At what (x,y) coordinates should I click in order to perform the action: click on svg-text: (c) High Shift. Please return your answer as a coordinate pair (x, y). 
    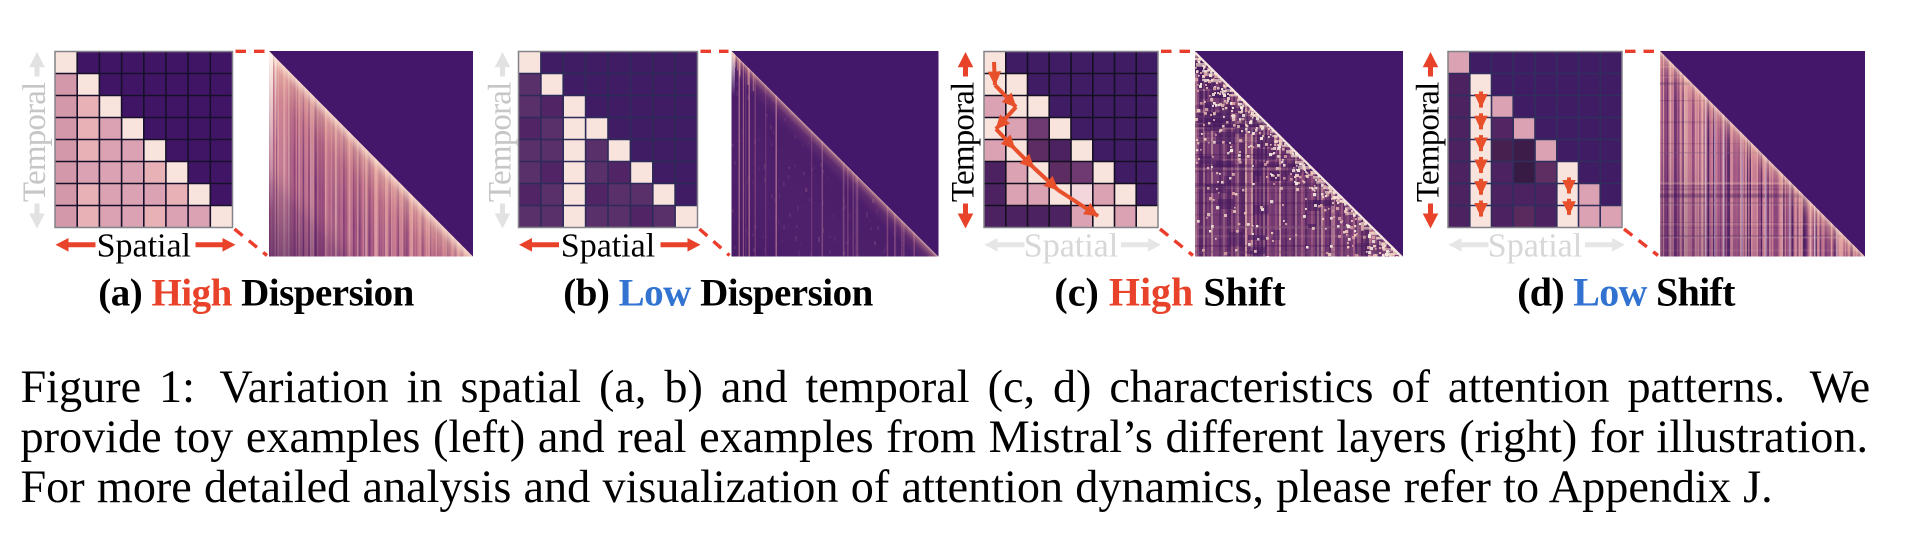
    Looking at the image, I should click on (1170, 292).